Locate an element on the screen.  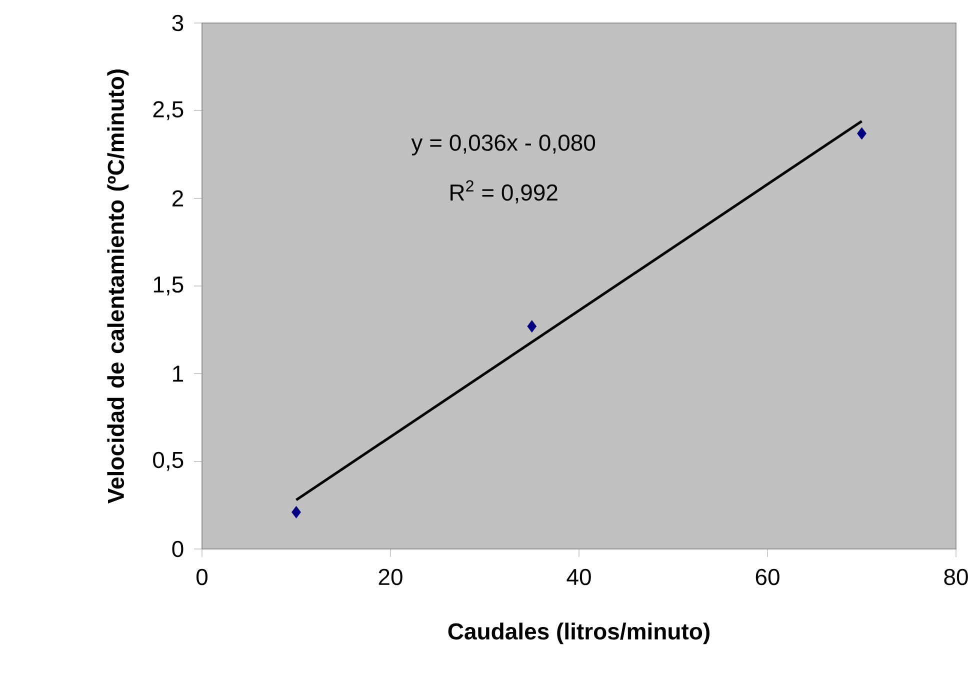
x-tick-label: 40 is located at coordinates (578, 577).